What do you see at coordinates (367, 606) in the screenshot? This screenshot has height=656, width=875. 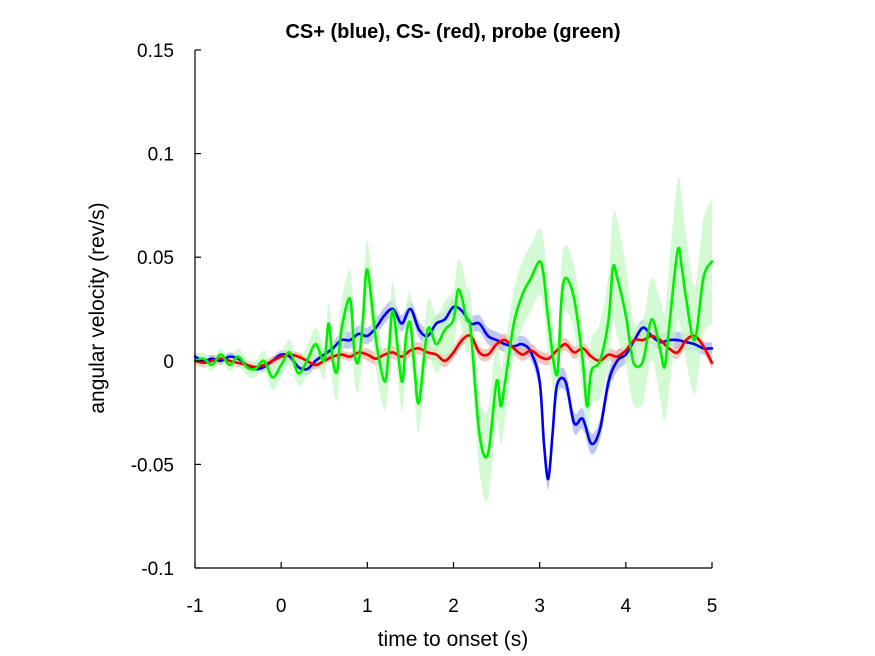 I see `x-tick-label: 1` at bounding box center [367, 606].